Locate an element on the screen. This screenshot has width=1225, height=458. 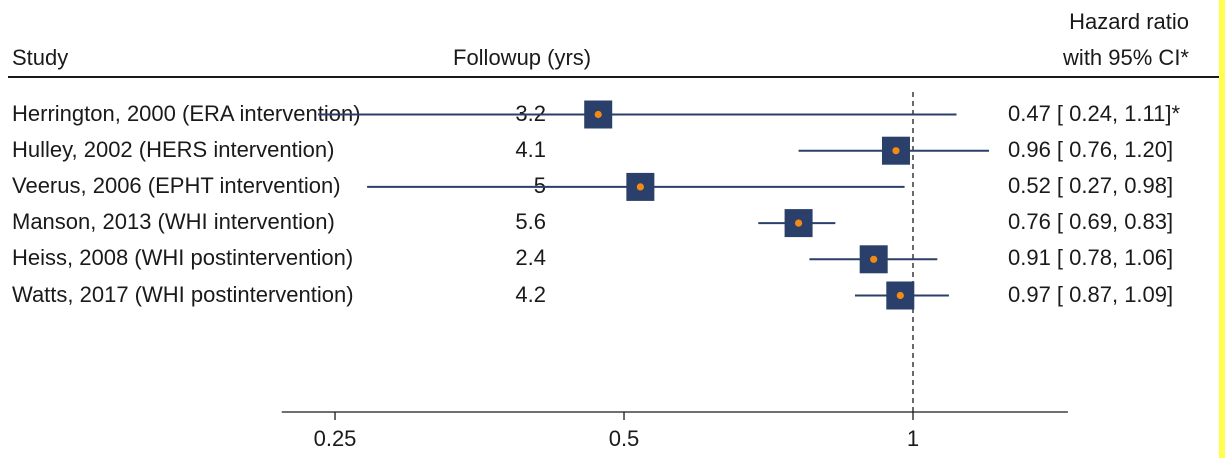
right-edge-bar is located at coordinates (1222, 229).